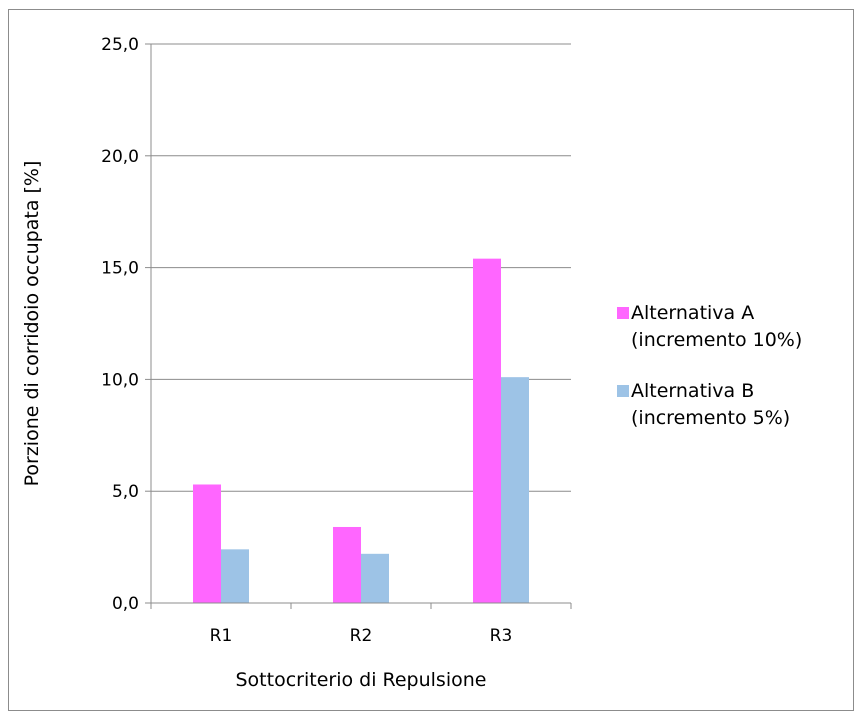  Describe the element at coordinates (515, 490) in the screenshot. I see `bar-series-2-R3` at that location.